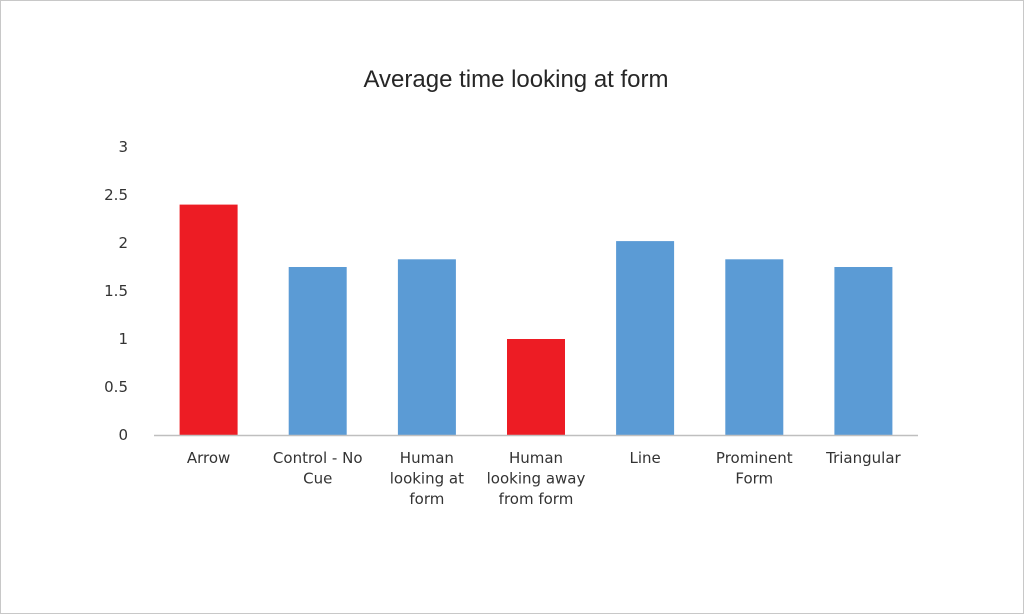  What do you see at coordinates (318, 458) in the screenshot?
I see `x-category-label-line: Control - No` at bounding box center [318, 458].